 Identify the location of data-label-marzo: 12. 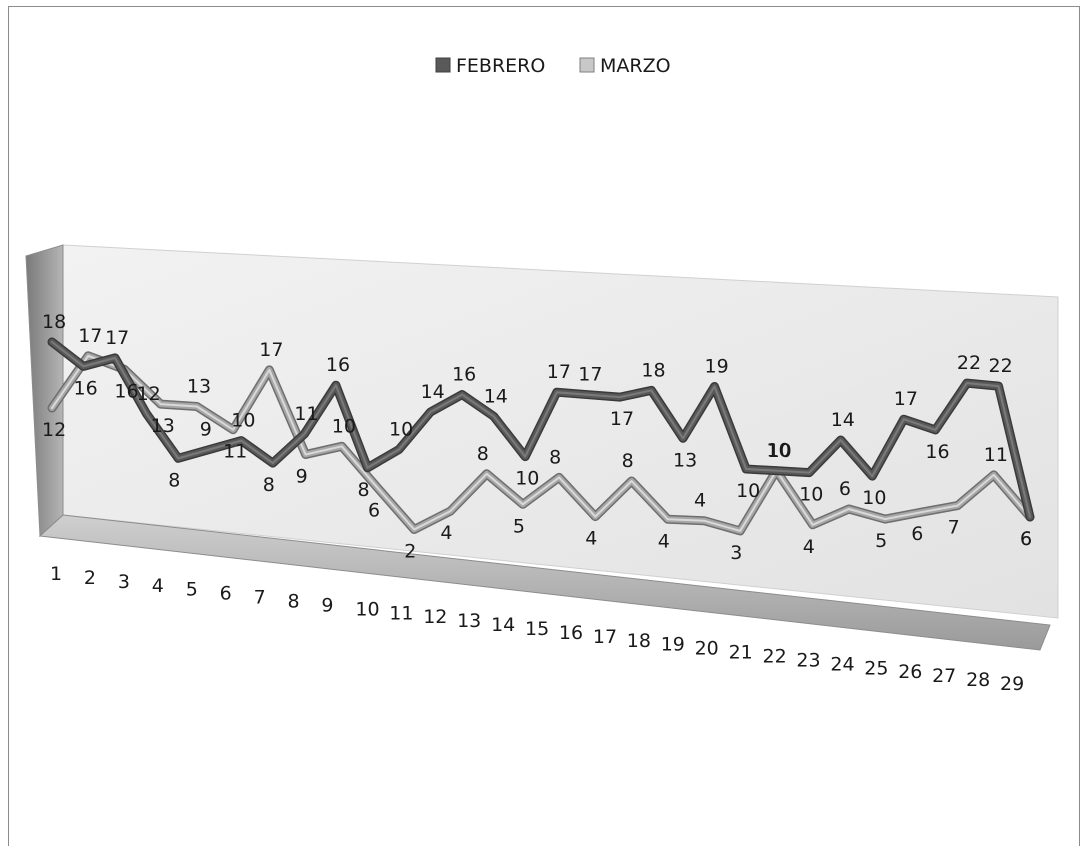
(54, 430).